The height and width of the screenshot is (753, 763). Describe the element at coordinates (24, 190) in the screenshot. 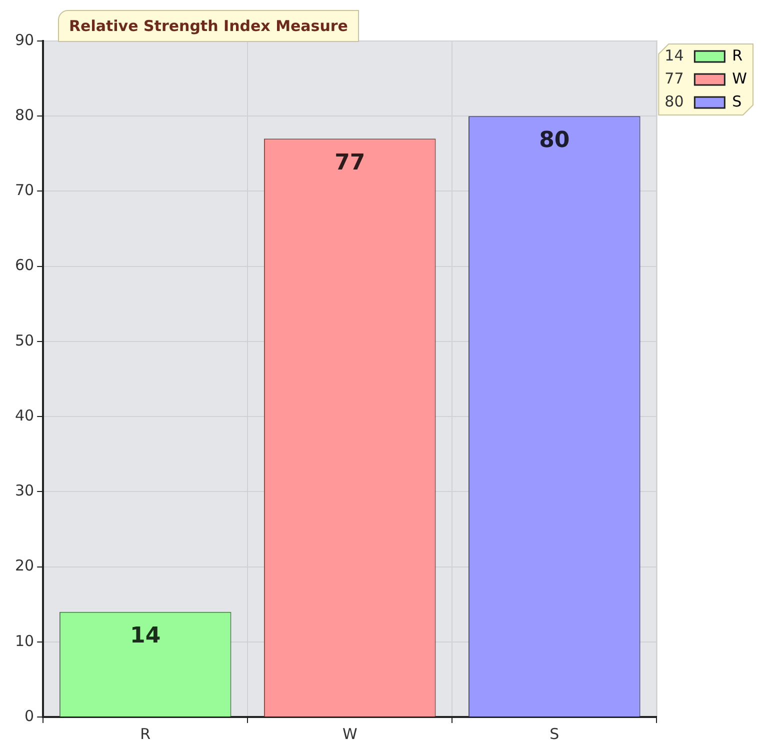

I see `y-tick-label: 70` at that location.